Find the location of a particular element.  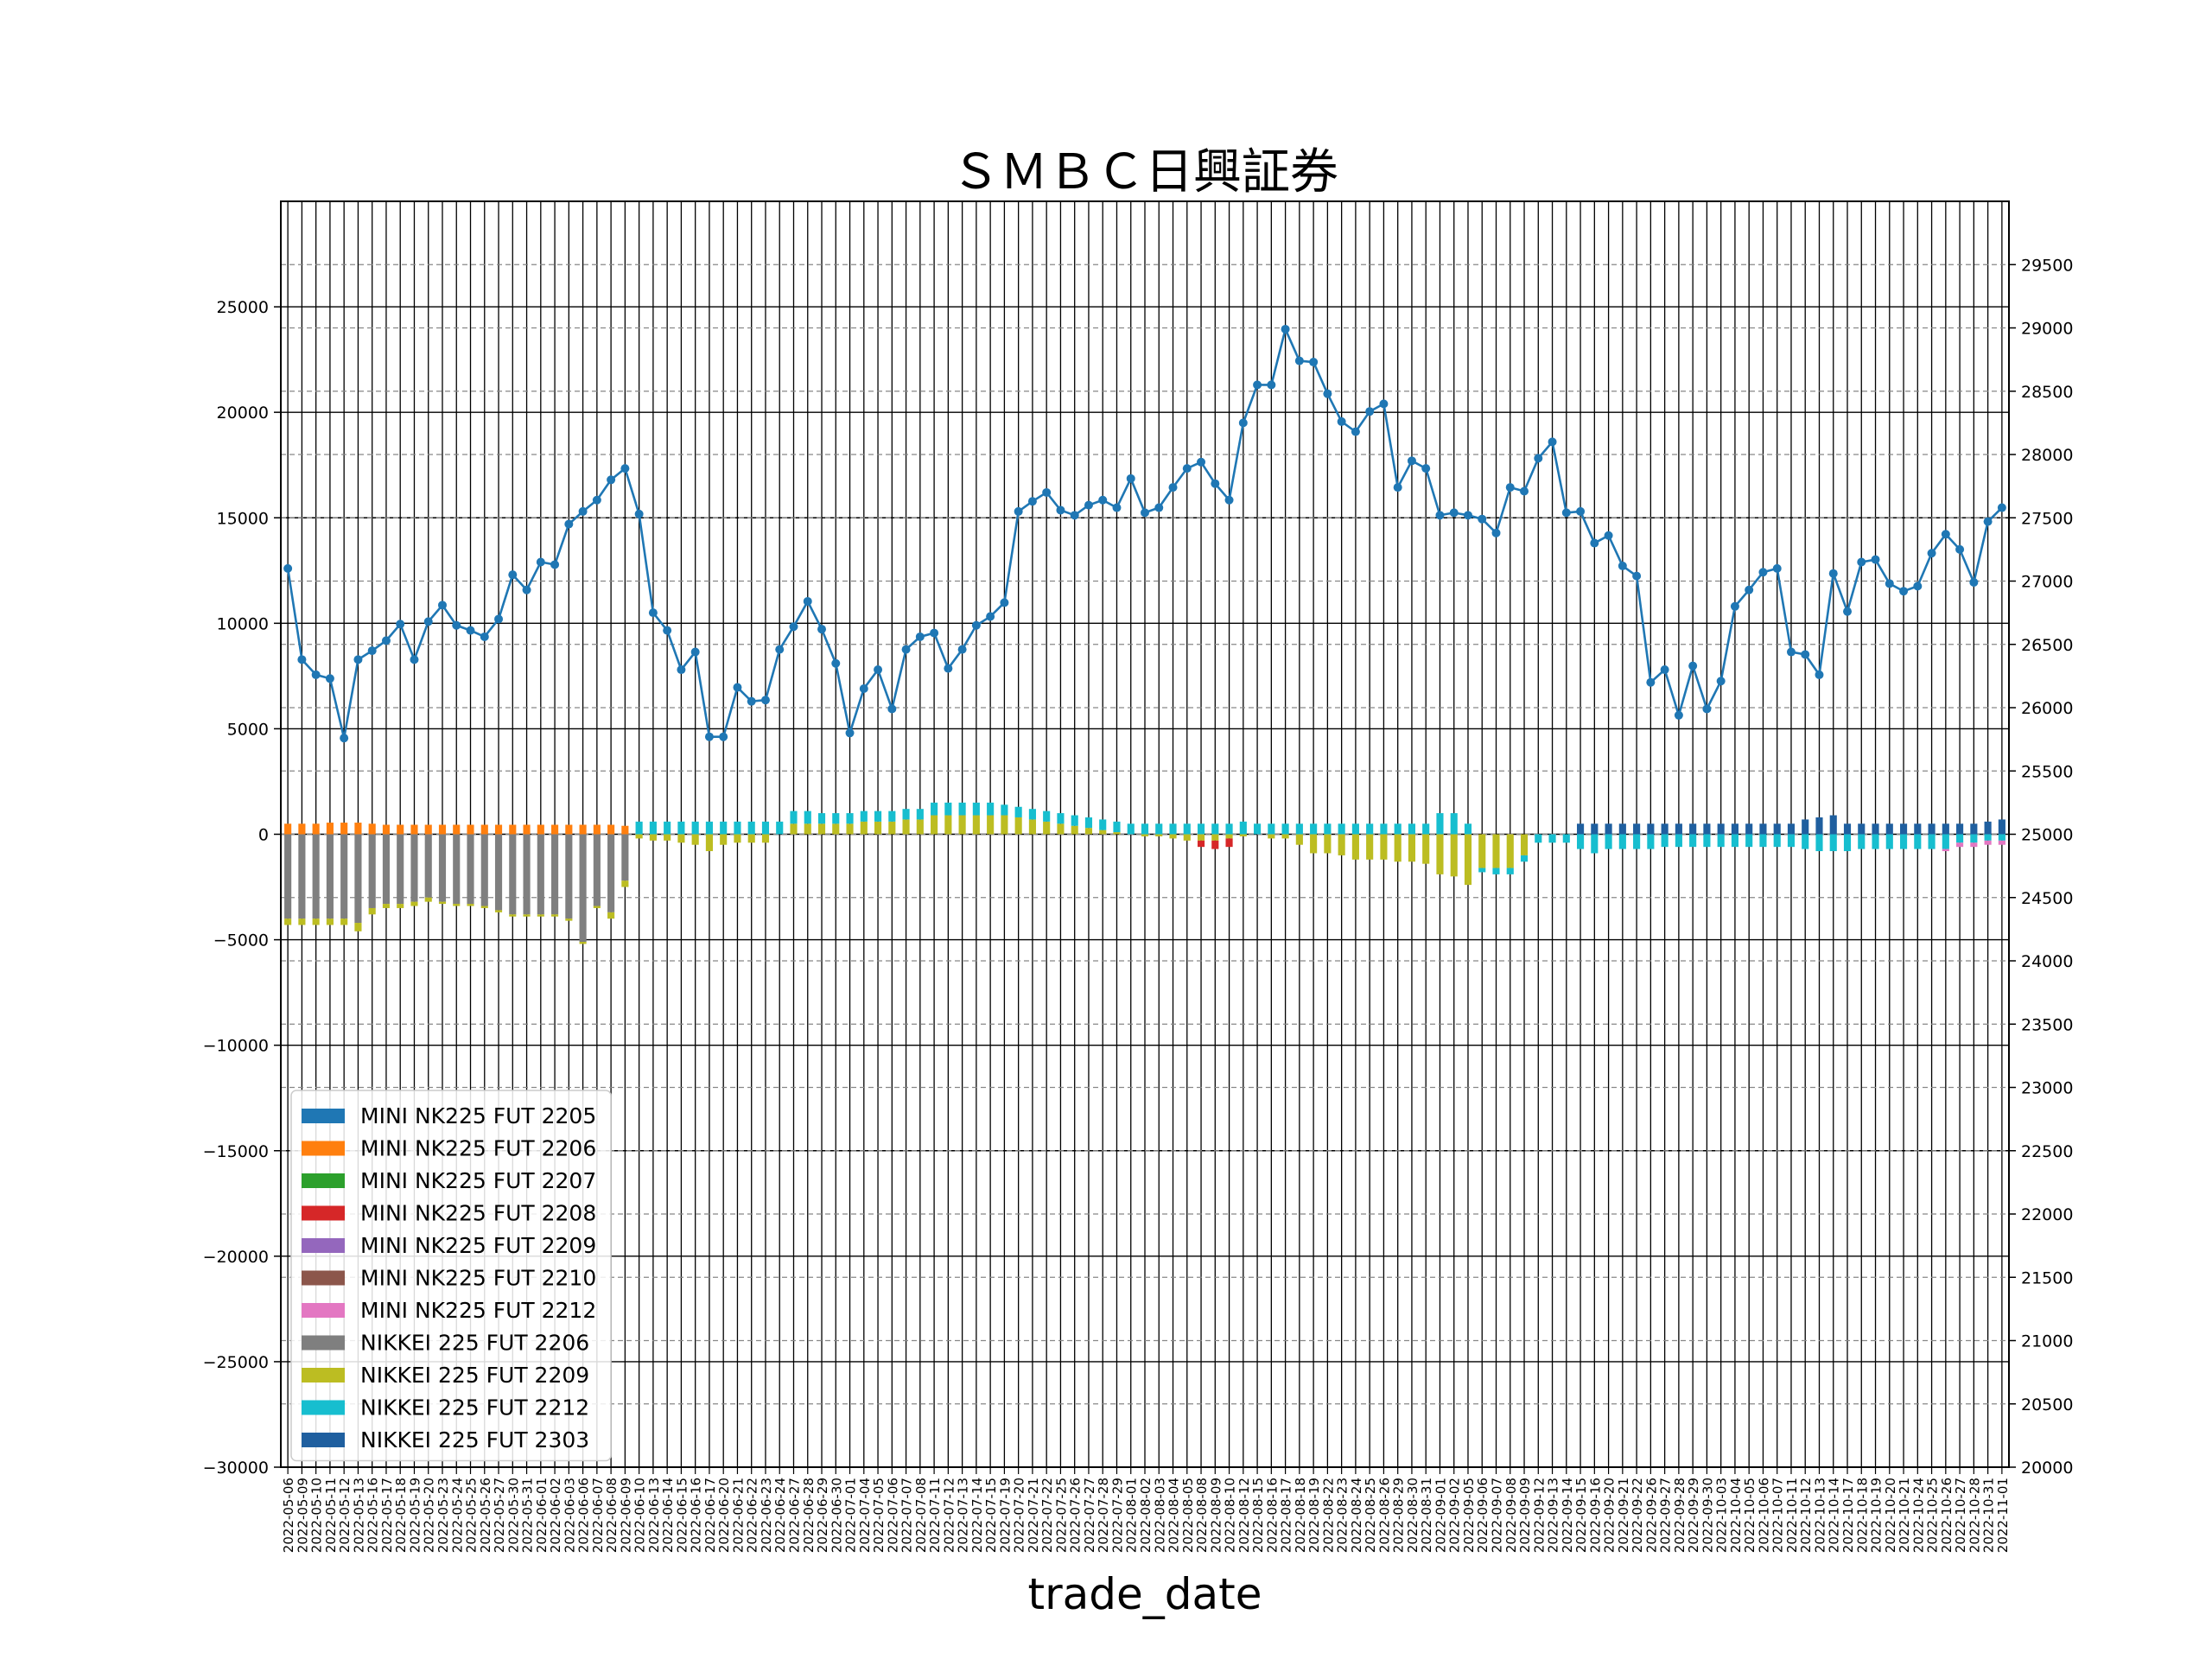

y2-tick-label: 23500 is located at coordinates (2047, 1024).